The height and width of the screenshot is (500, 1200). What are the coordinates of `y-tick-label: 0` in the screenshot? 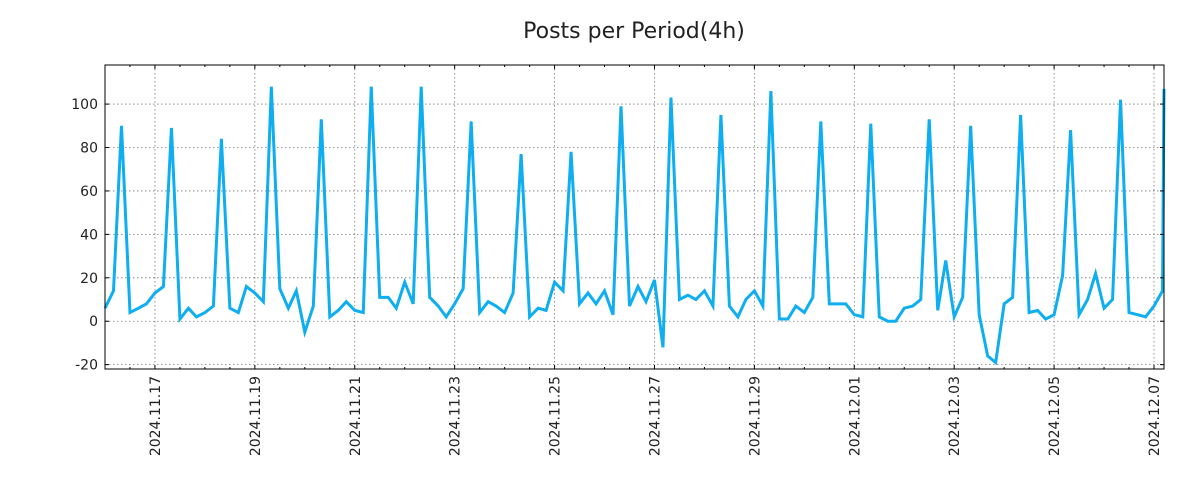 It's located at (93, 322).